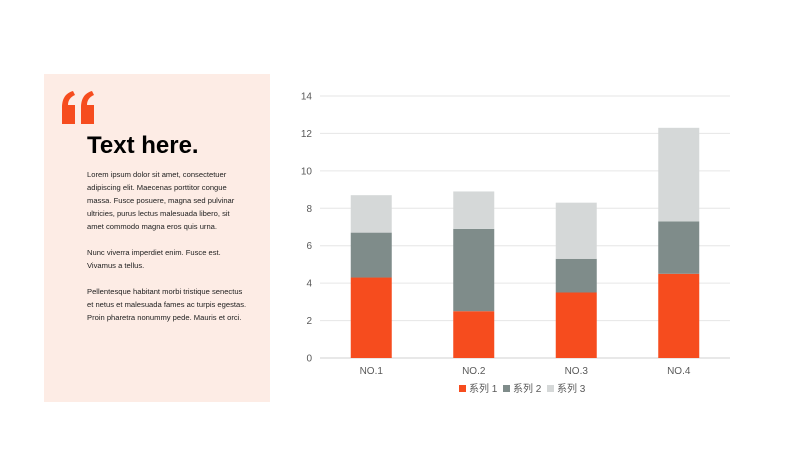 The image size is (800, 450). What do you see at coordinates (309, 359) in the screenshot?
I see `y-tick-label: 0` at bounding box center [309, 359].